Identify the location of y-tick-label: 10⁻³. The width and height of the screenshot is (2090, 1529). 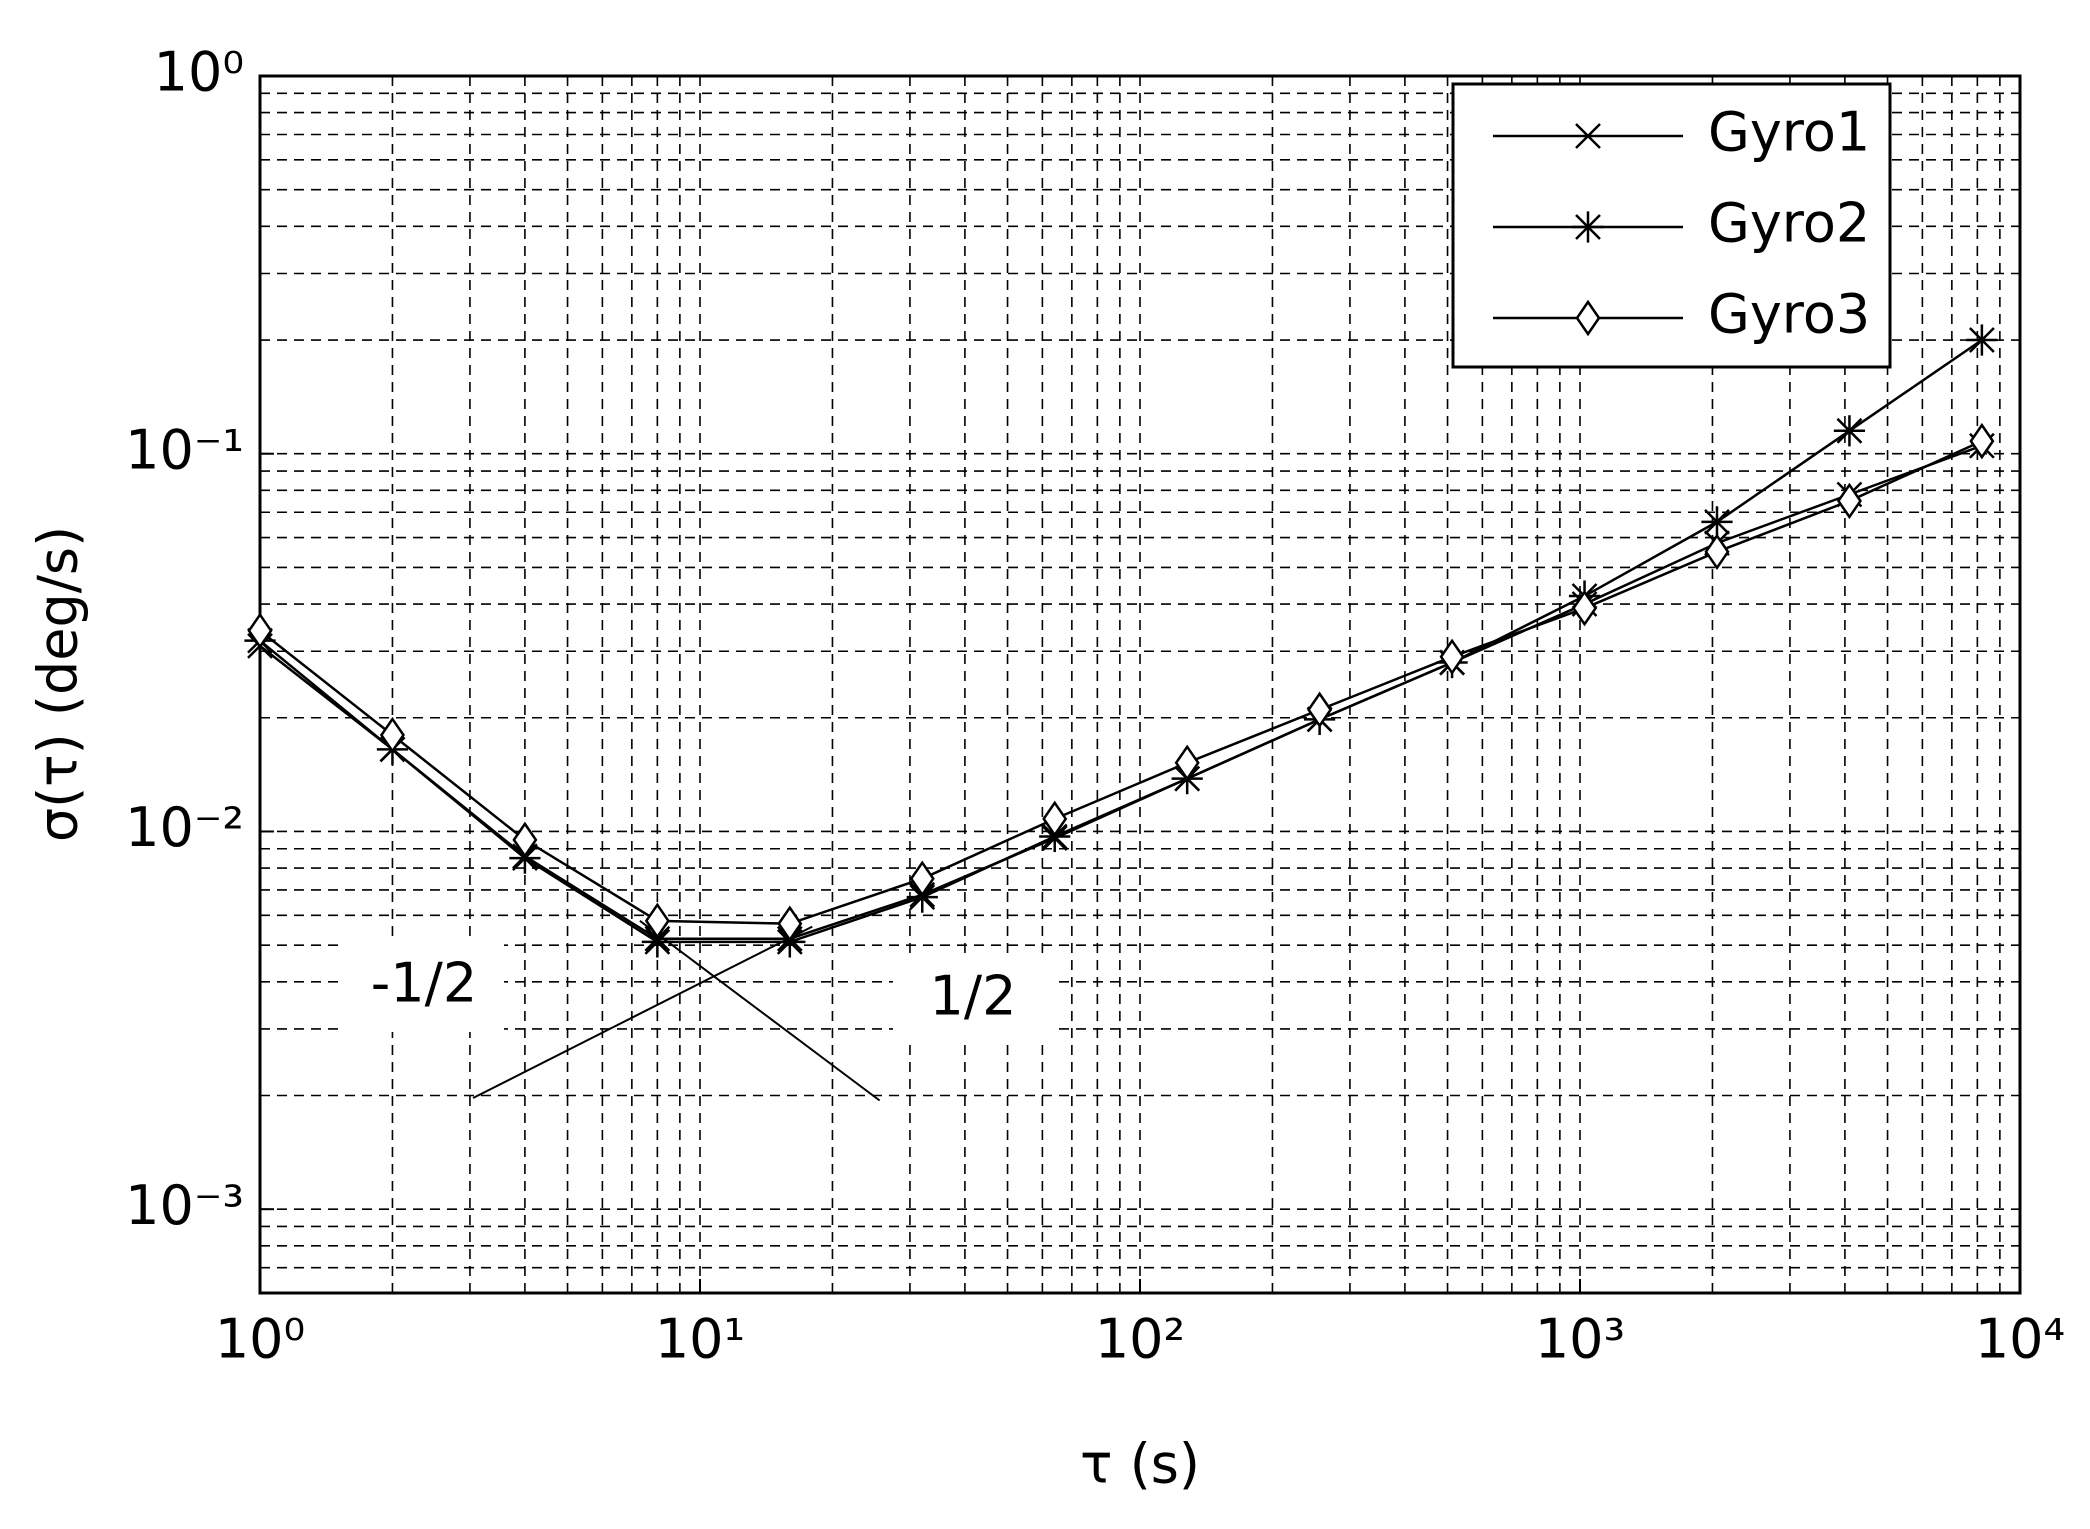
(184, 1205).